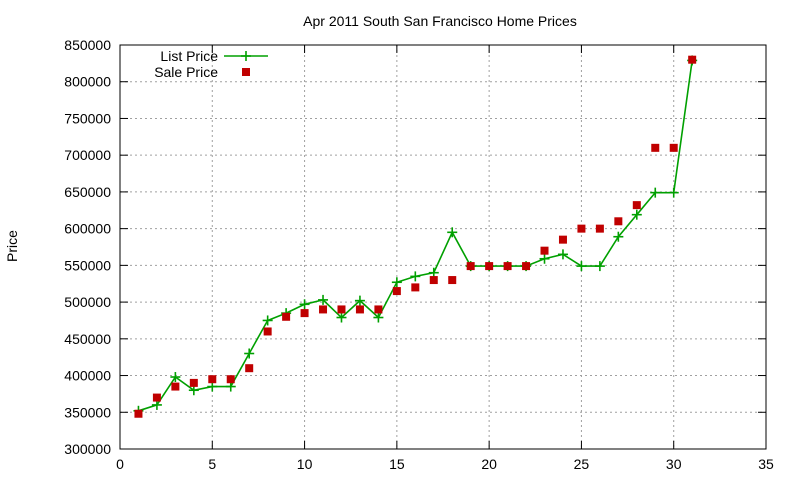 The image size is (800, 480). Describe the element at coordinates (87, 376) in the screenshot. I see `y-tick-label: 400000` at that location.